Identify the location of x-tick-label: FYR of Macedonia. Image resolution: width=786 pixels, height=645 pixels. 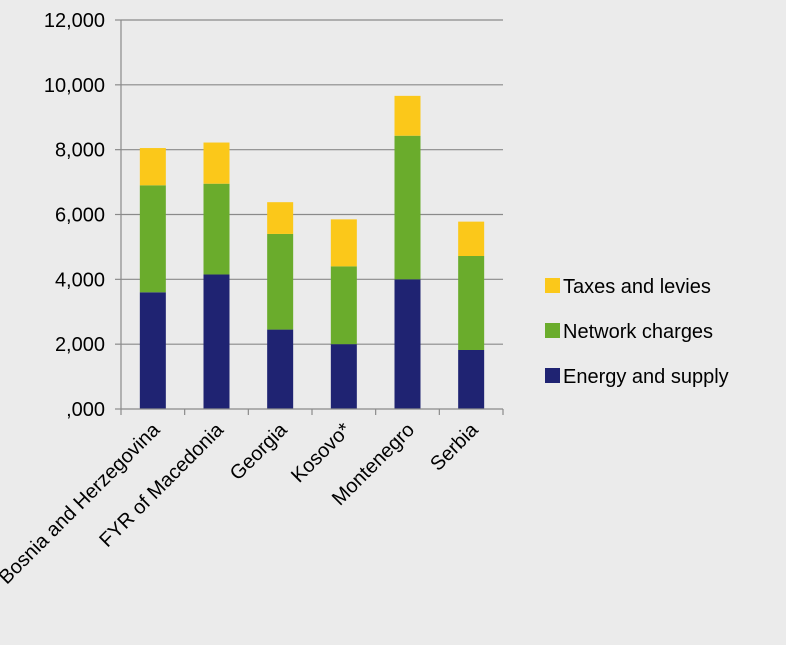
(161, 484).